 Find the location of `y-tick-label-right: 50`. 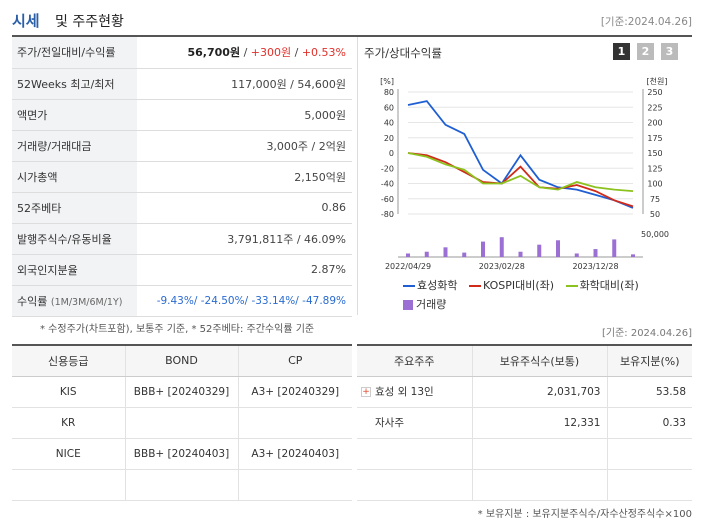

y-tick-label-right: 50 is located at coordinates (655, 214).